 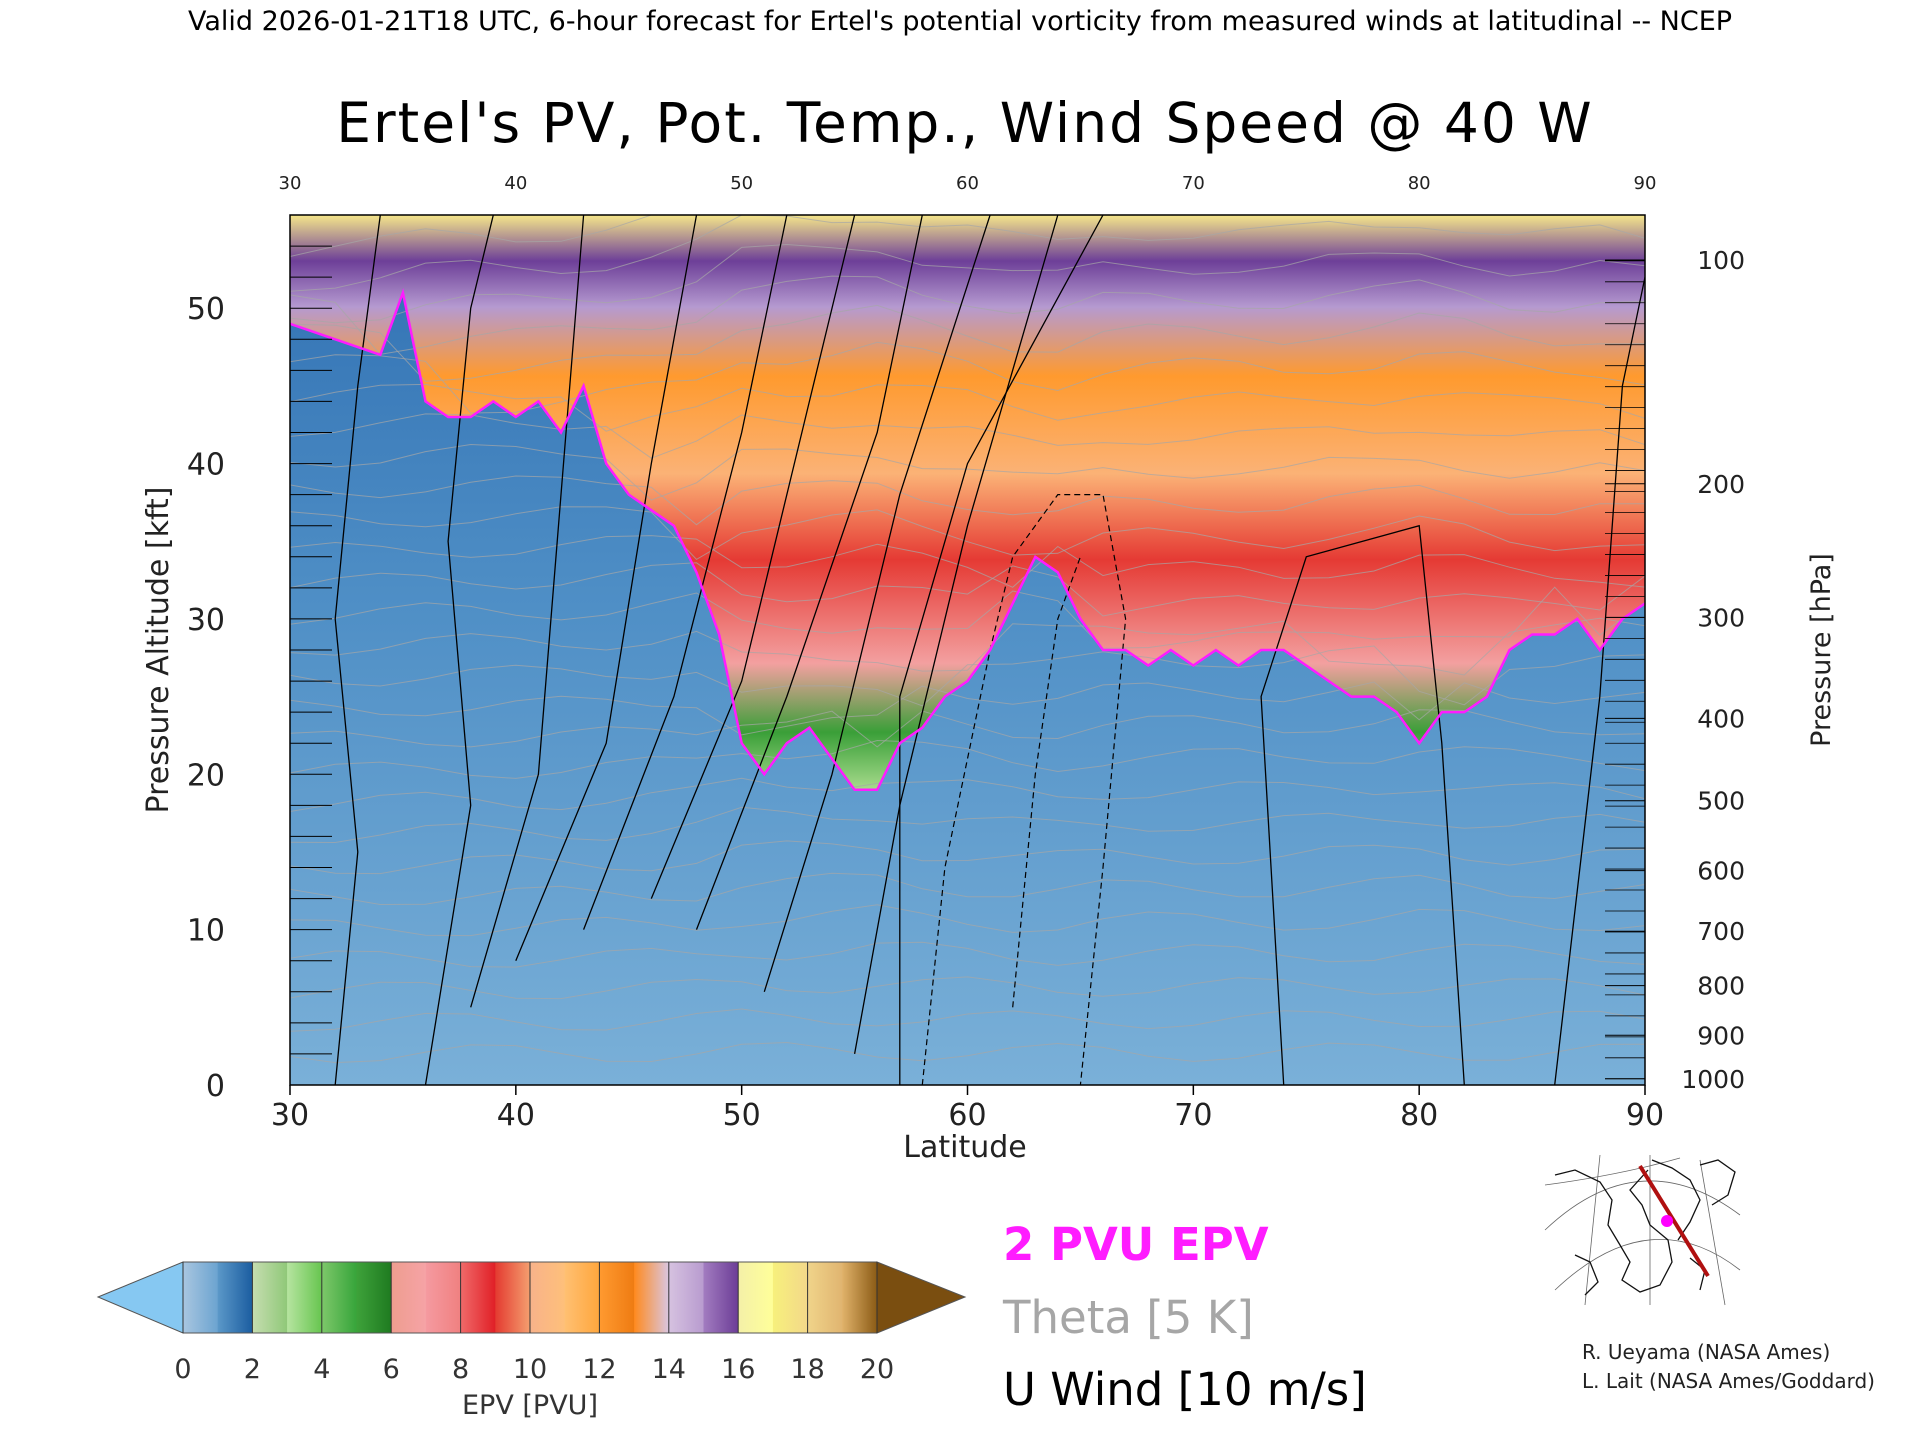 I want to click on y-axis-label: Pressure Altitude [kft], so click(x=158, y=650).